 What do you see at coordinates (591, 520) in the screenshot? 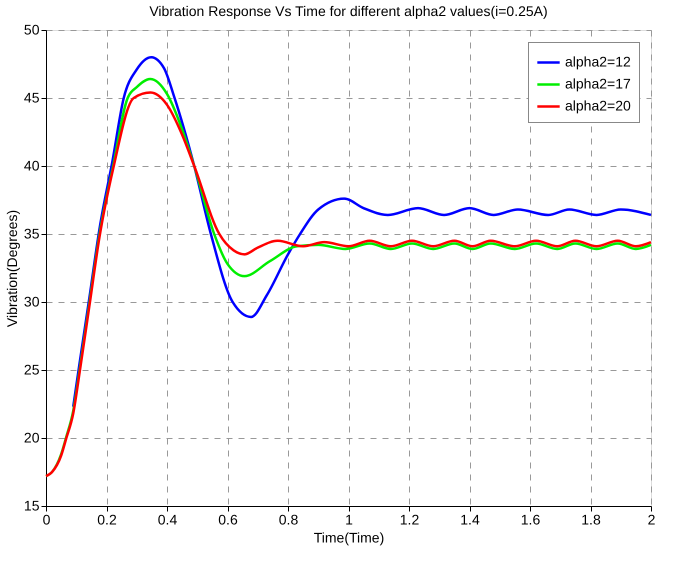
I see `x-tick-label: 1.8` at bounding box center [591, 520].